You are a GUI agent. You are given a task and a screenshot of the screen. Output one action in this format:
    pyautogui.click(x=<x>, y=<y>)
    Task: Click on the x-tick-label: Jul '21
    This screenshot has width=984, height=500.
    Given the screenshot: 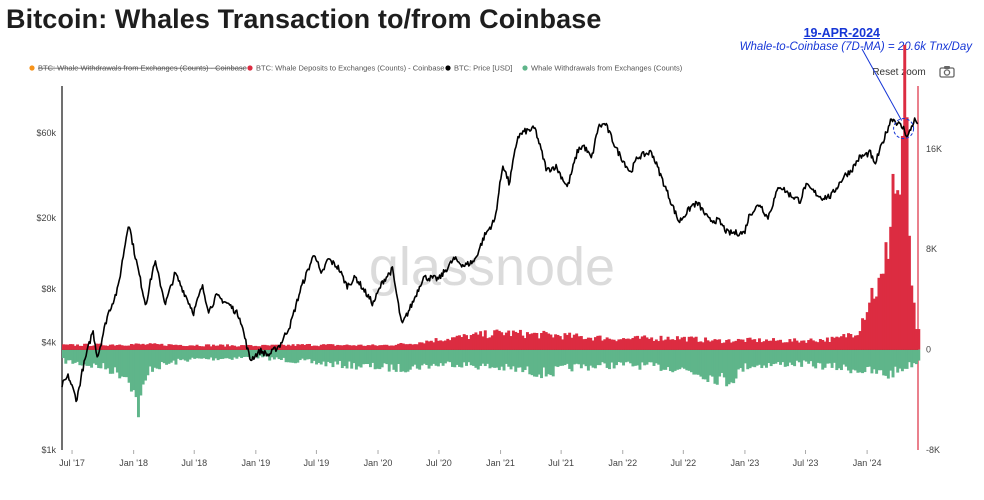 What is the action you would take?
    pyautogui.click(x=561, y=463)
    